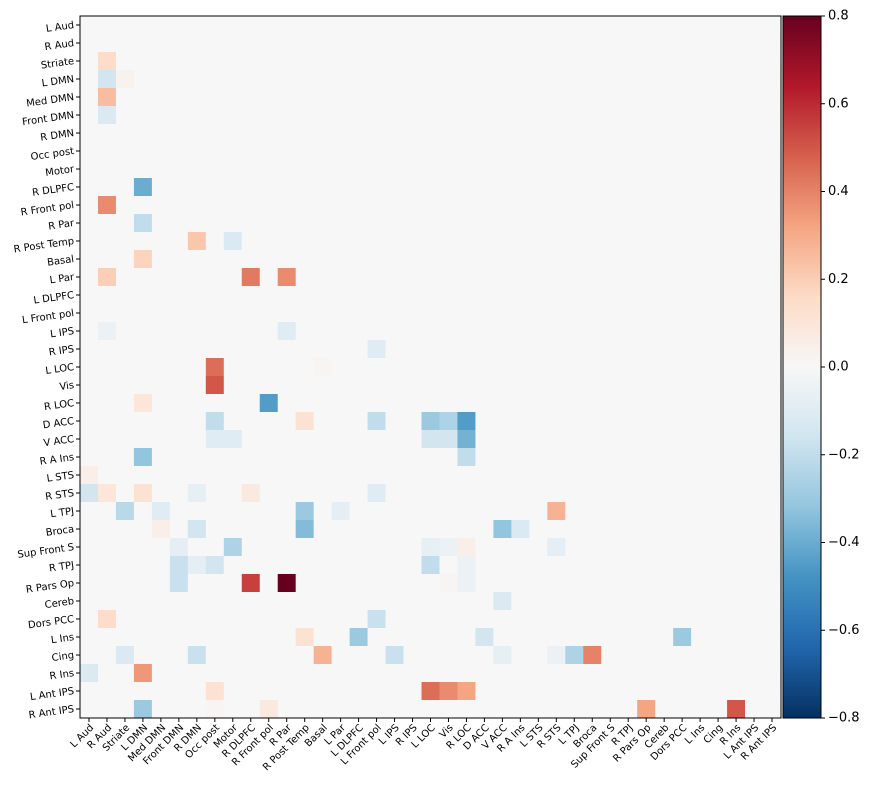 The height and width of the screenshot is (794, 871). I want to click on y-tick-label: Occ post, so click(52, 154).